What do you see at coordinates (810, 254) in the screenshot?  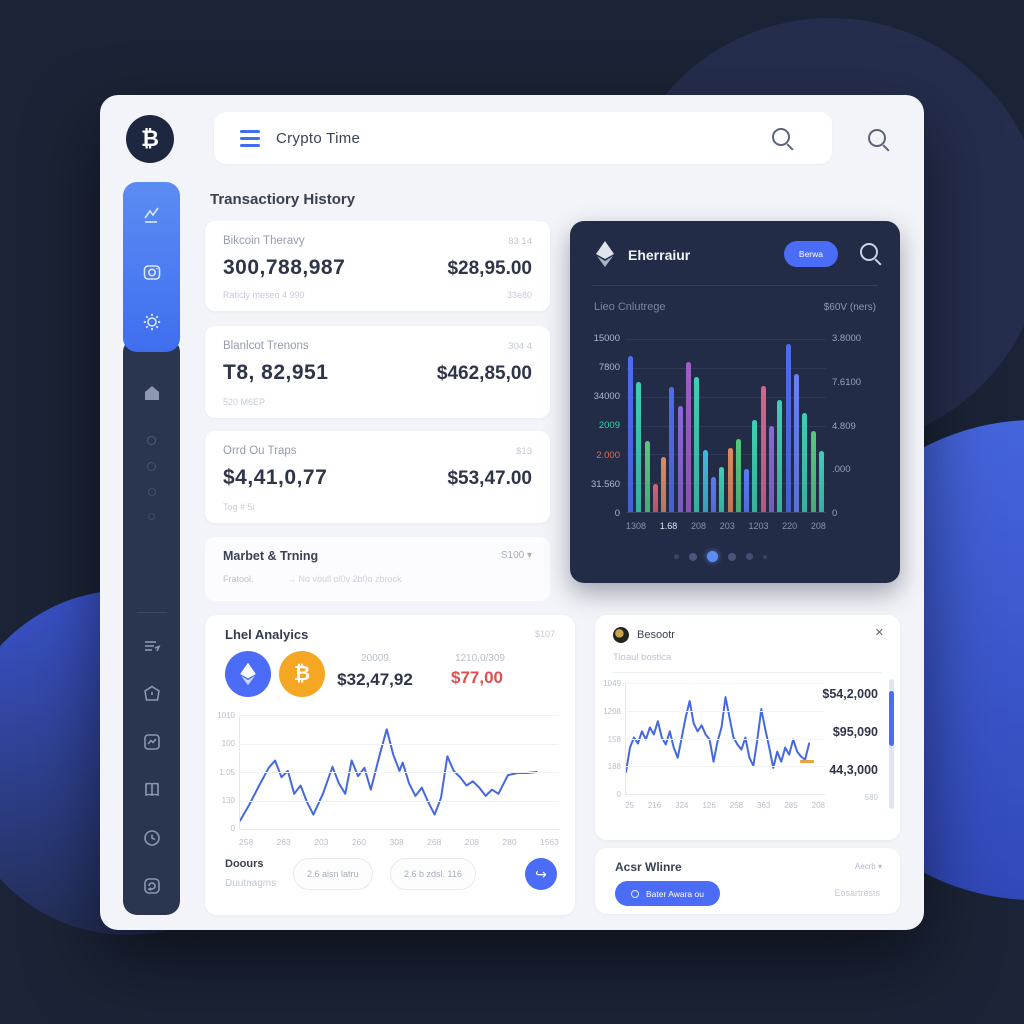 I see `panel-action-button: Berwa` at bounding box center [810, 254].